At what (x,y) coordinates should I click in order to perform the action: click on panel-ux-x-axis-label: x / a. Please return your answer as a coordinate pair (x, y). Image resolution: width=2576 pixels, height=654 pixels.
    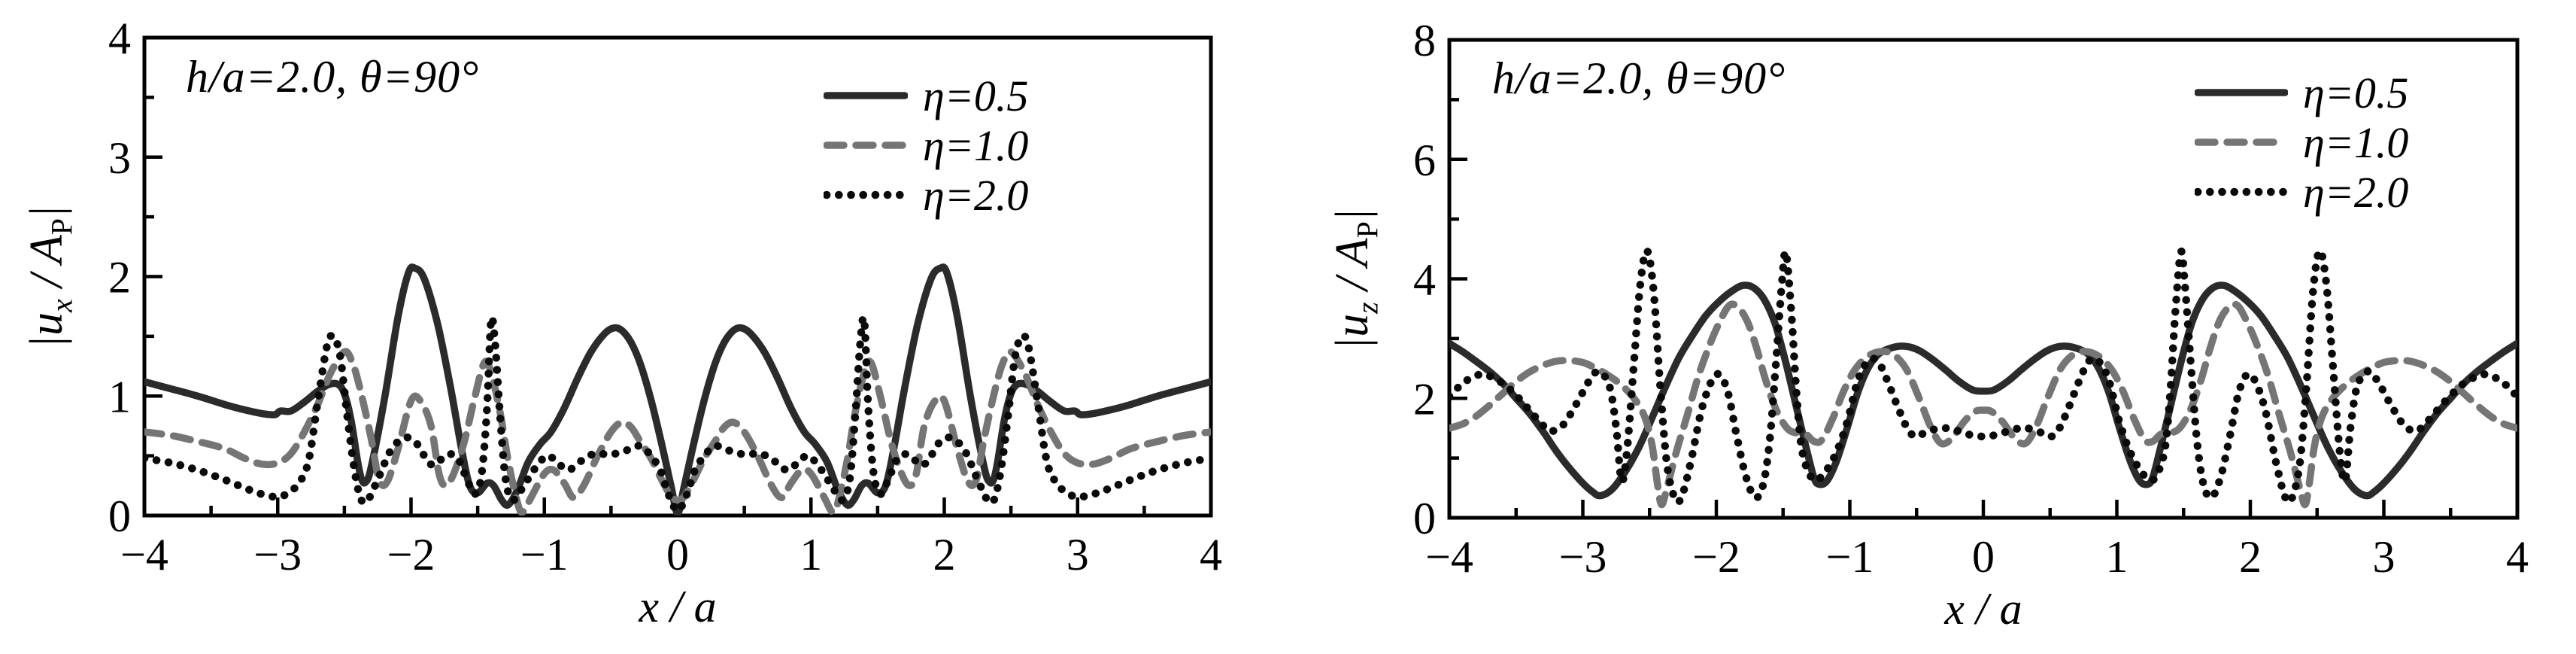
    Looking at the image, I should click on (678, 607).